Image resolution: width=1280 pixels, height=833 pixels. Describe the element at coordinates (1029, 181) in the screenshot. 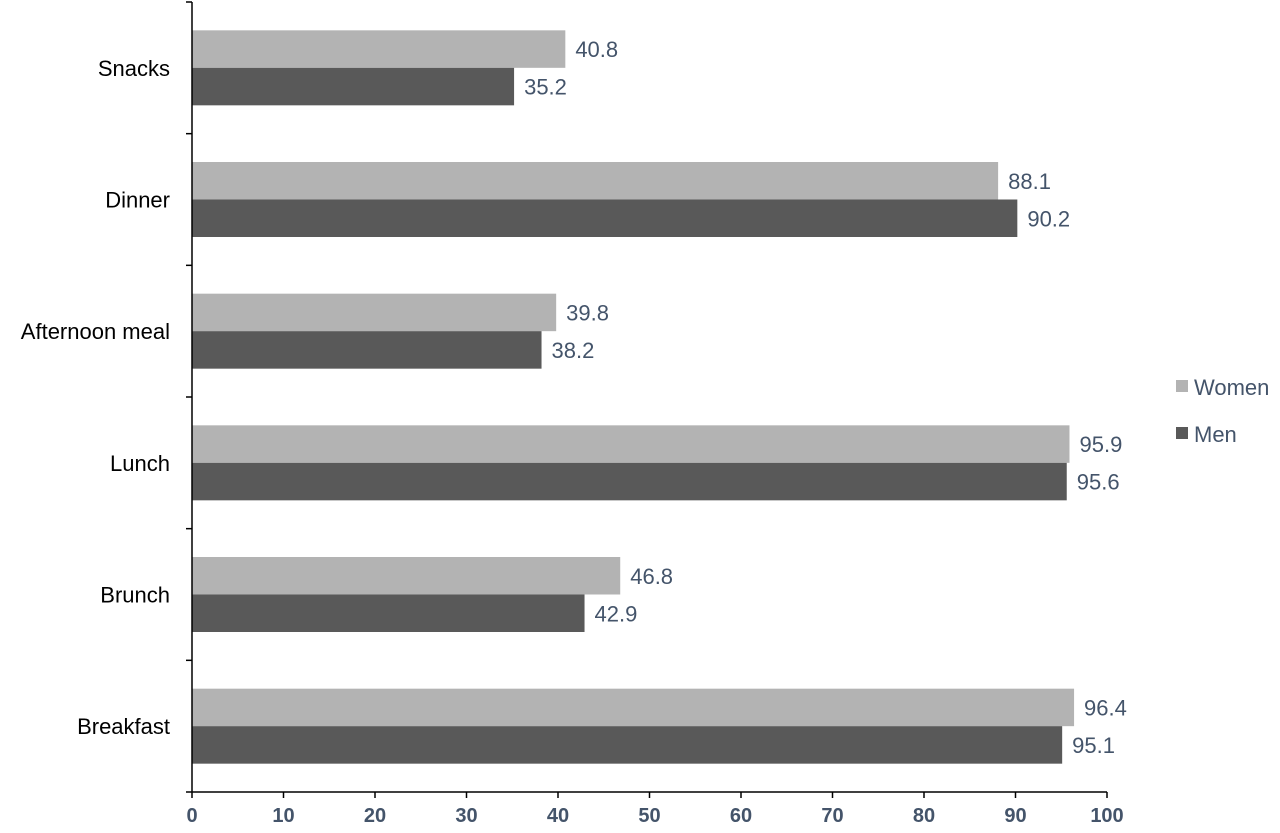

I see `data-label-women-dinner: 88.1` at that location.